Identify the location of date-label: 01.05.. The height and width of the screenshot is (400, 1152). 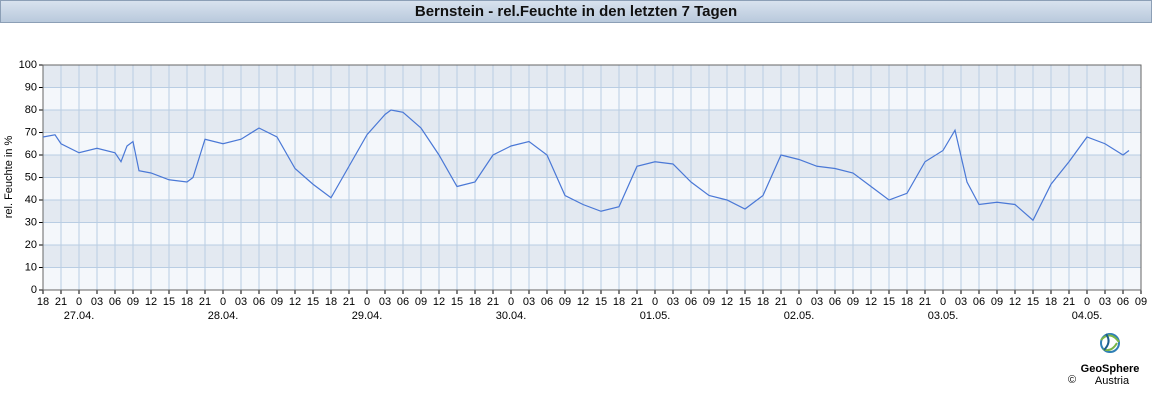
(655, 316).